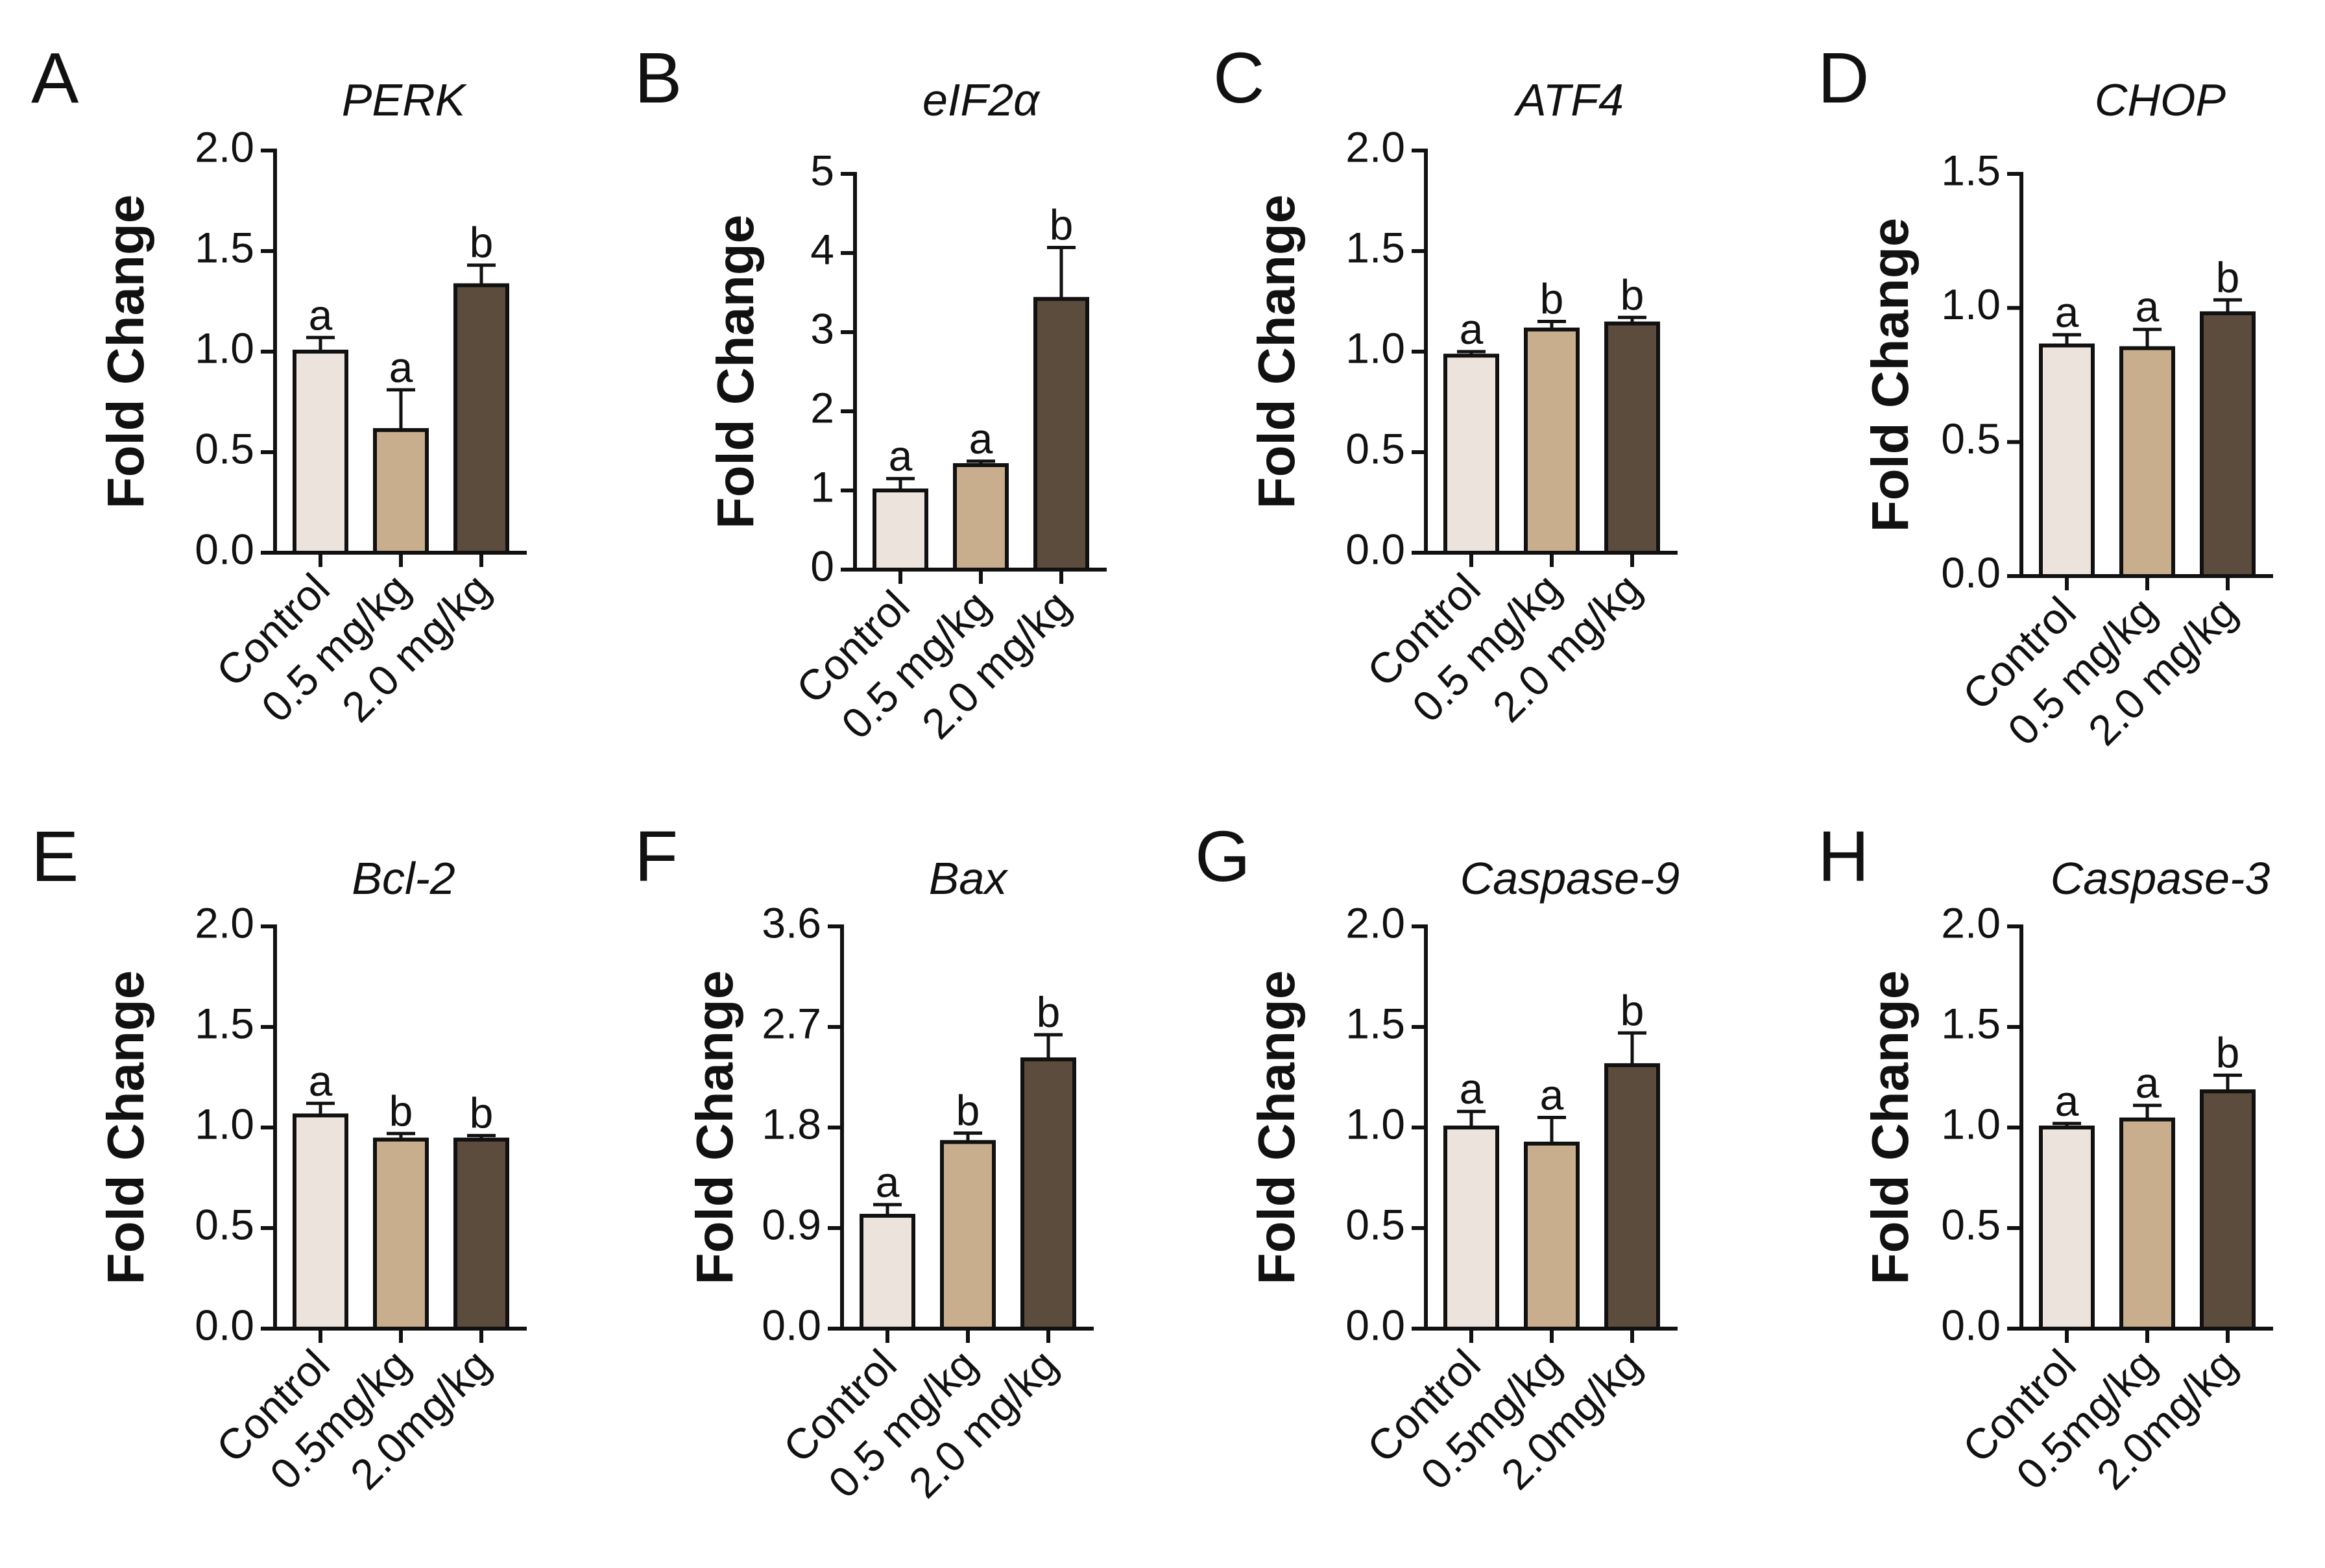  I want to click on panel-letter: A, so click(55, 78).